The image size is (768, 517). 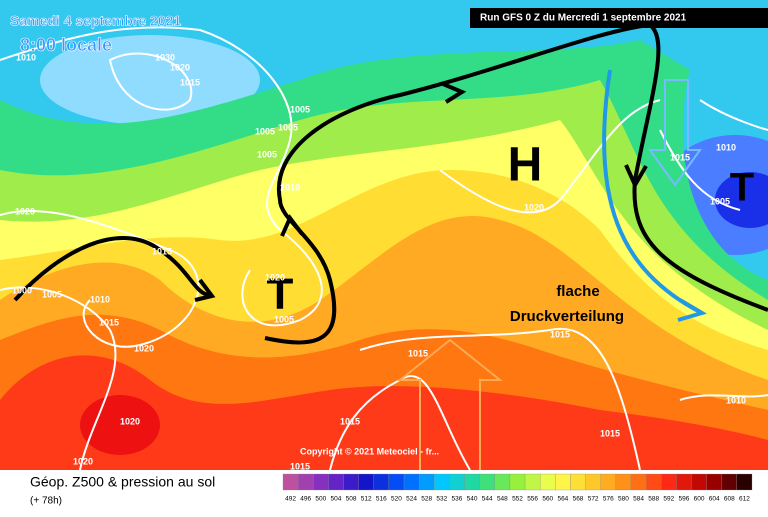 I want to click on scale-label: 512, so click(x=366, y=499).